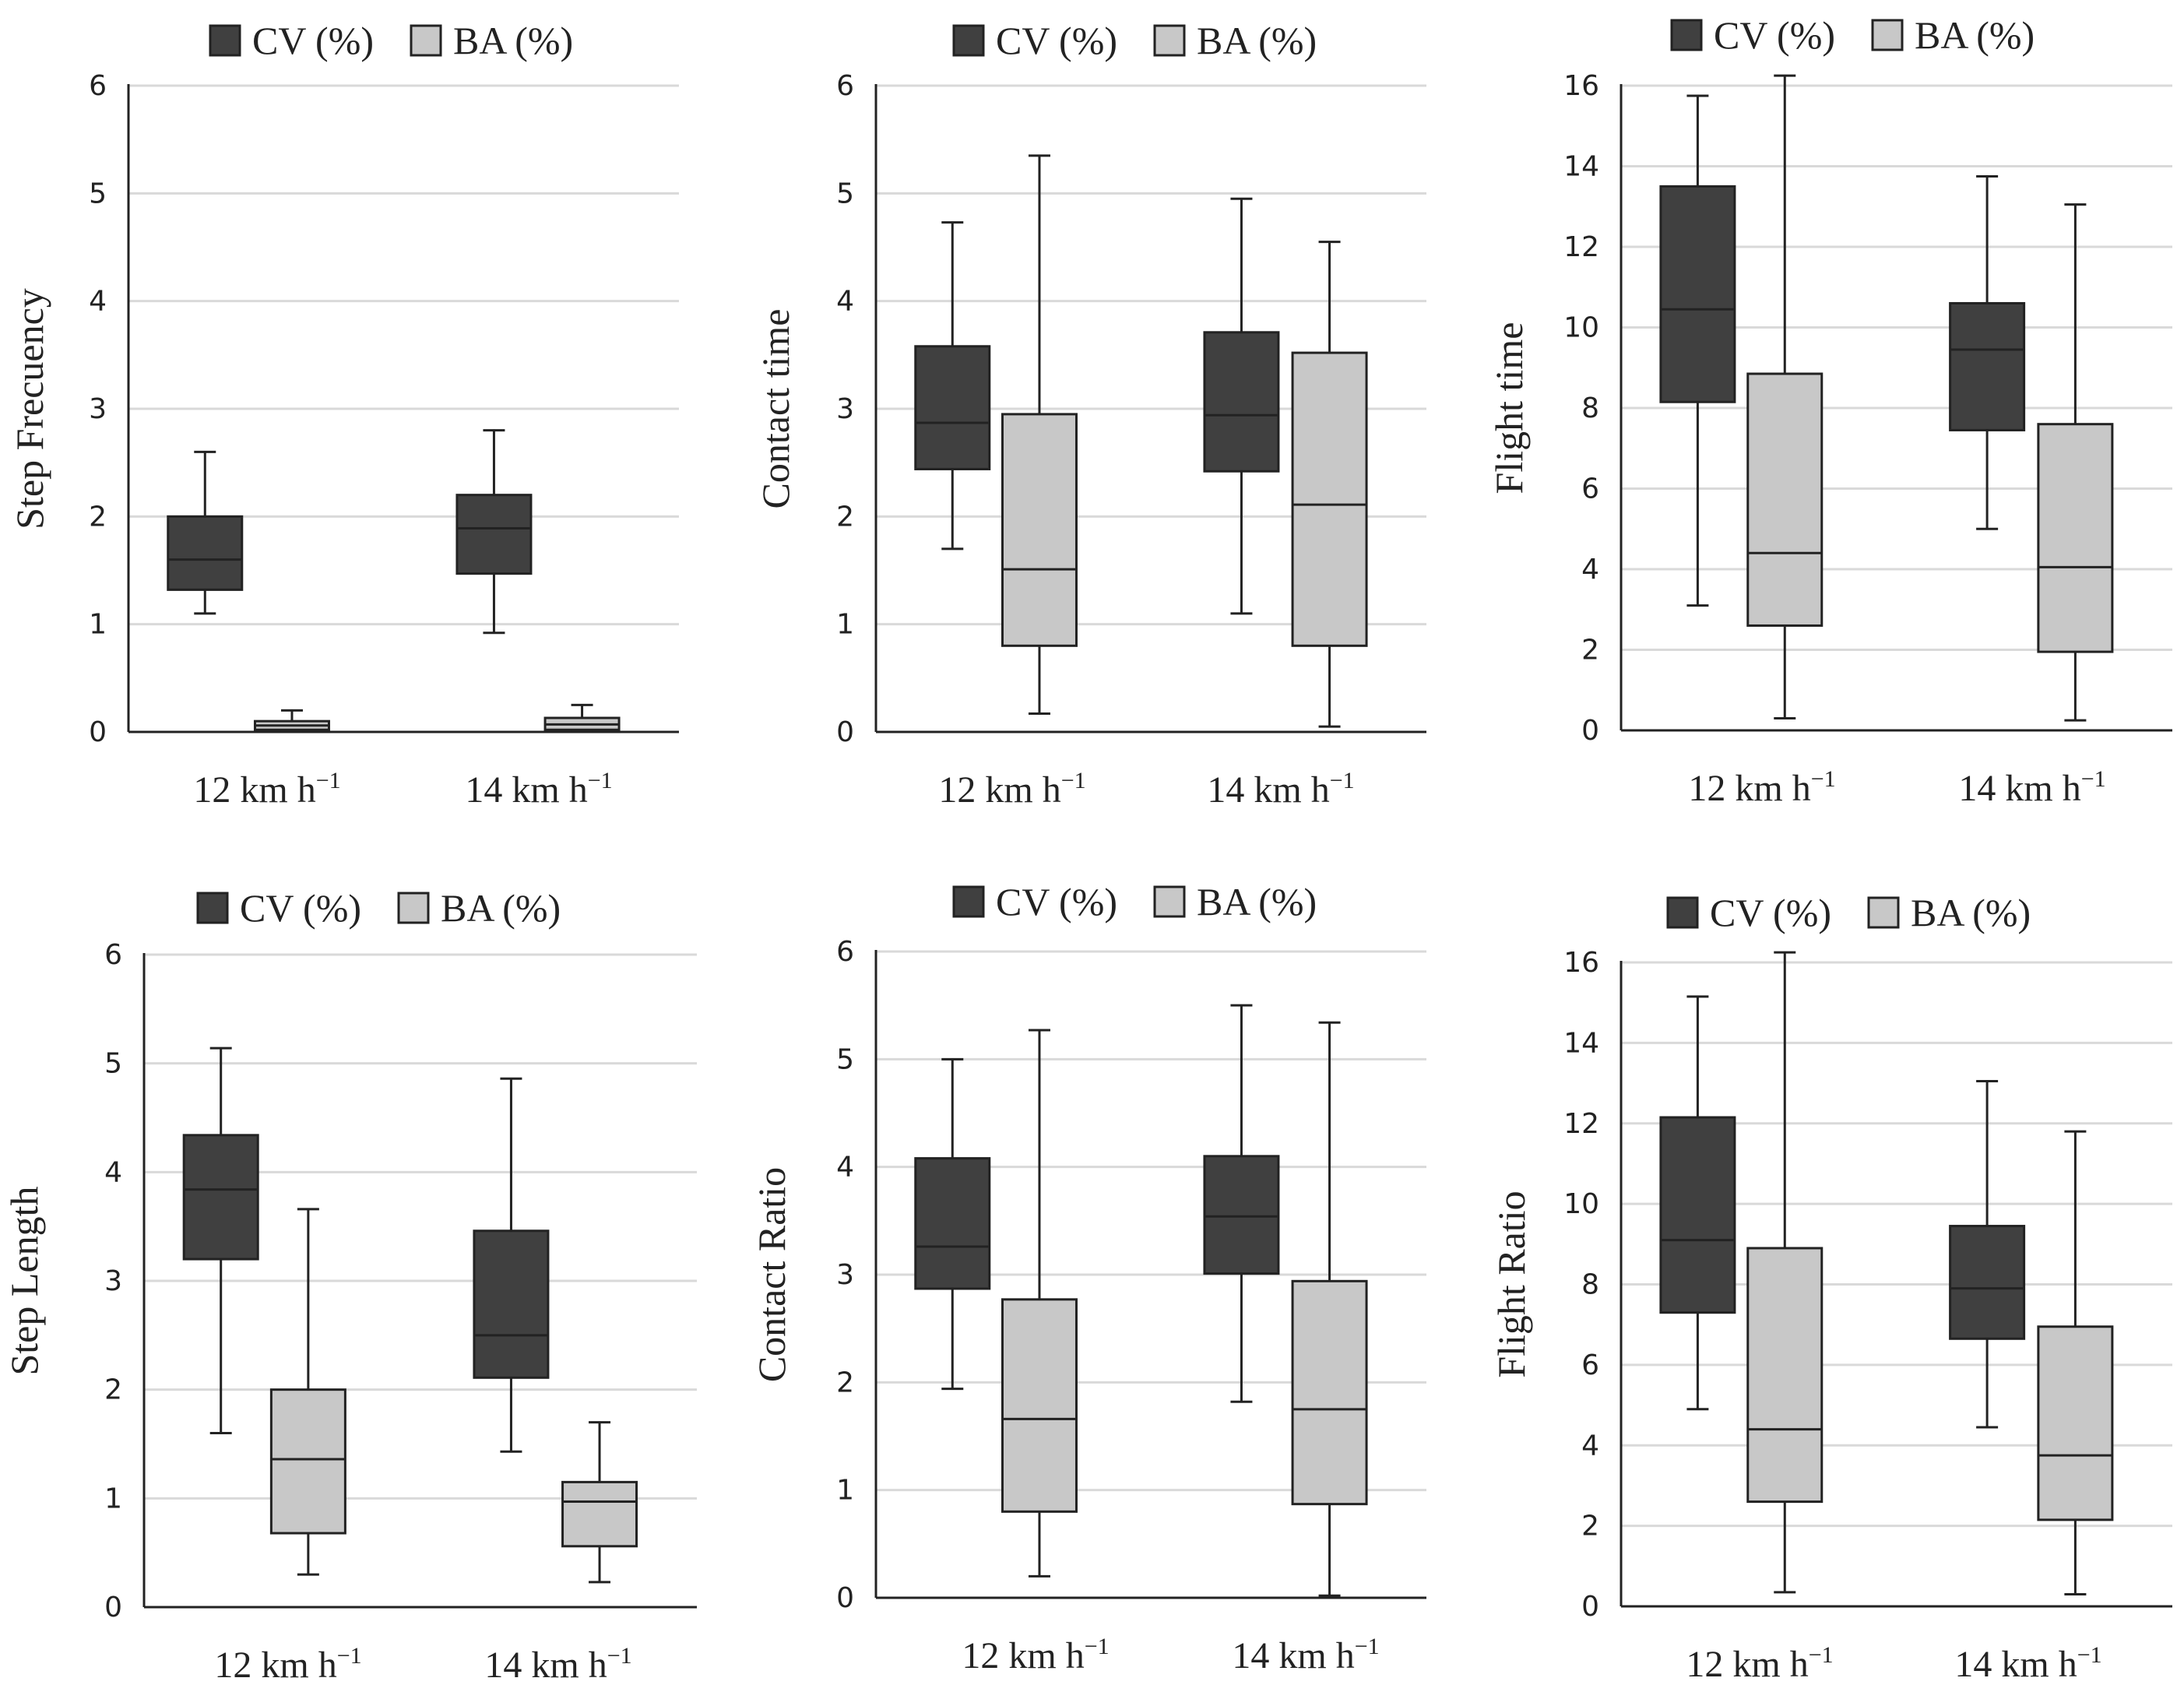 Image resolution: width=2184 pixels, height=1692 pixels. Describe the element at coordinates (1581, 1204) in the screenshot. I see `y-tick-label: 10` at that location.